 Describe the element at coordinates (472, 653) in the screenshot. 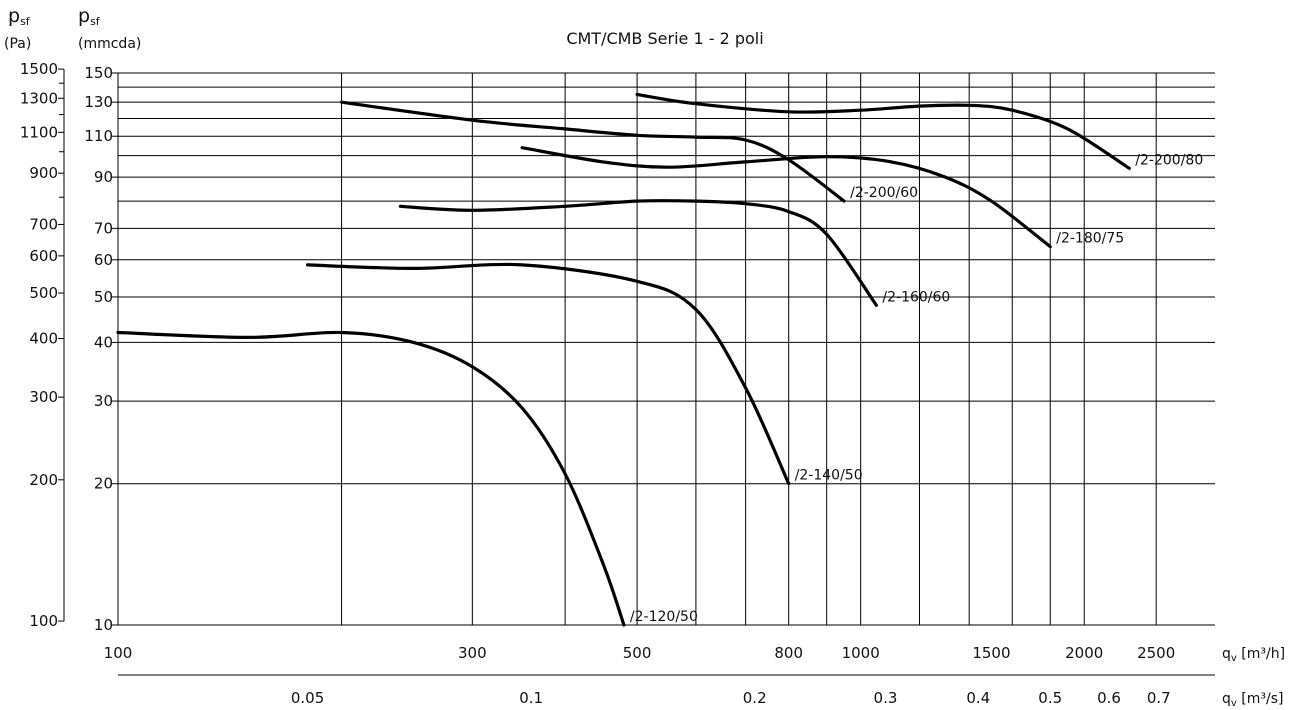

I see `x-tick-label-m3h: 300` at that location.